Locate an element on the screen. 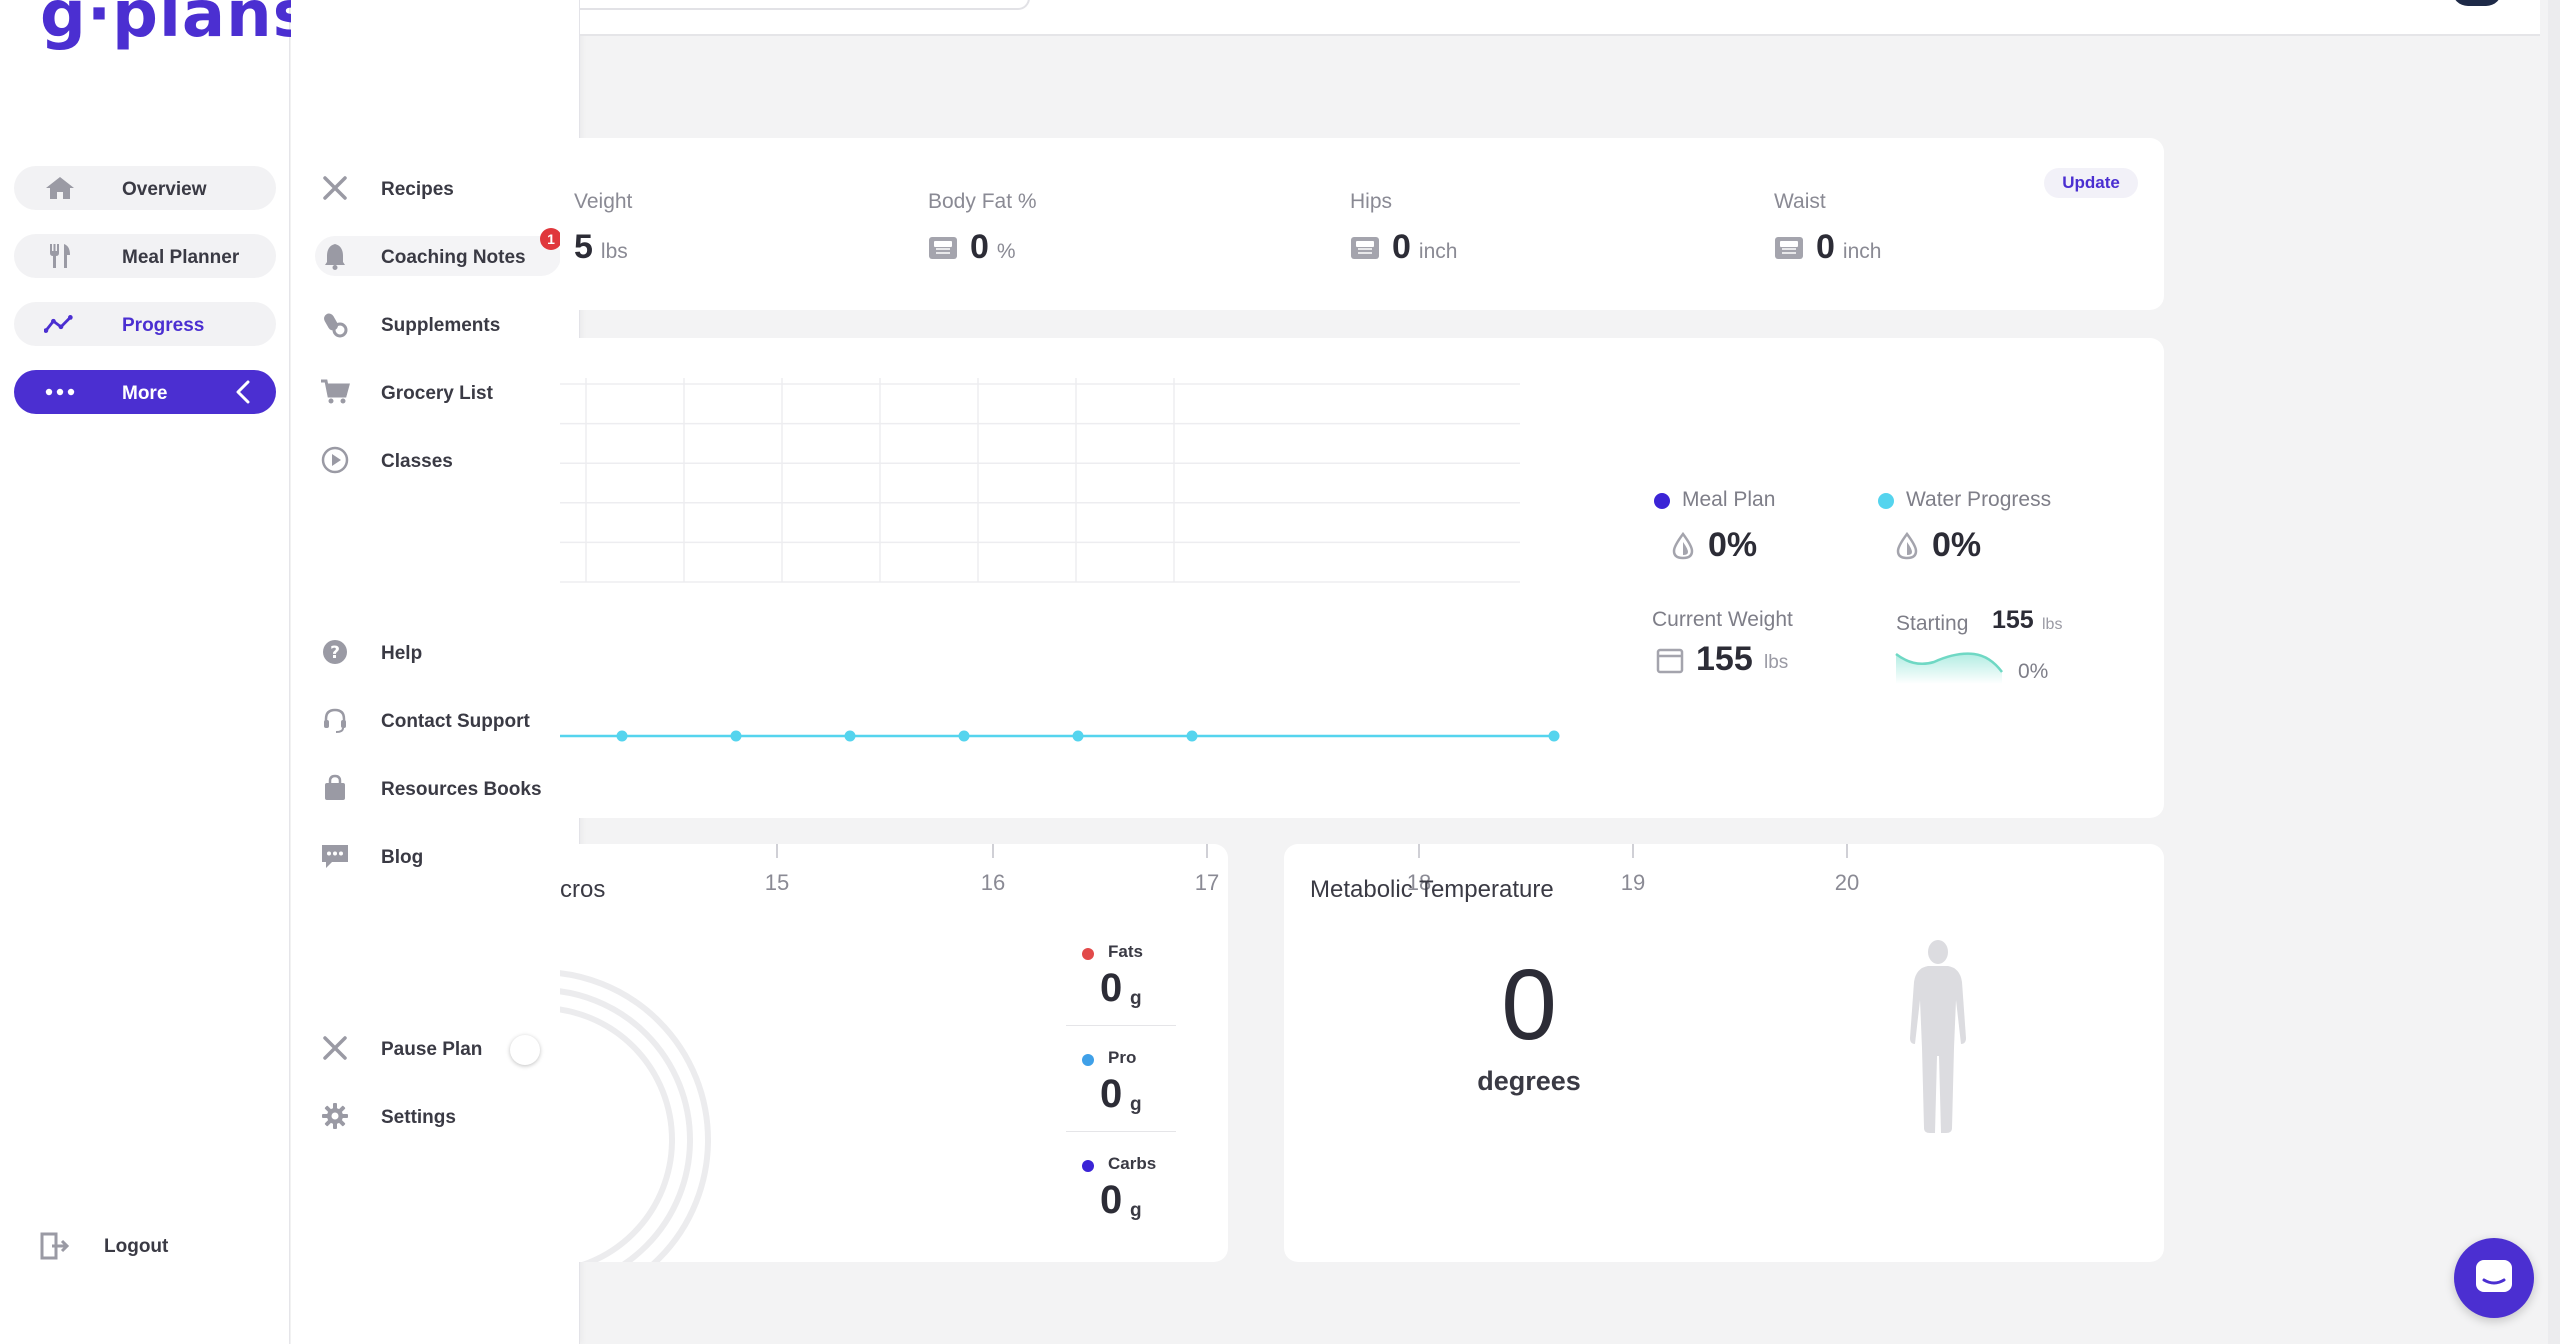 The width and height of the screenshot is (2560, 1344). legend-dot is located at coordinates (1886, 501).